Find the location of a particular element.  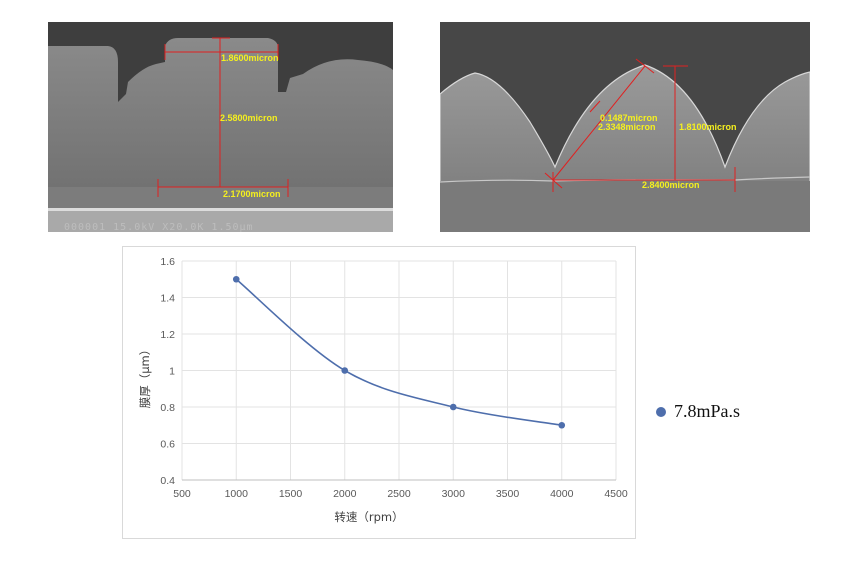

x-tick-label: 1500 is located at coordinates (291, 494).